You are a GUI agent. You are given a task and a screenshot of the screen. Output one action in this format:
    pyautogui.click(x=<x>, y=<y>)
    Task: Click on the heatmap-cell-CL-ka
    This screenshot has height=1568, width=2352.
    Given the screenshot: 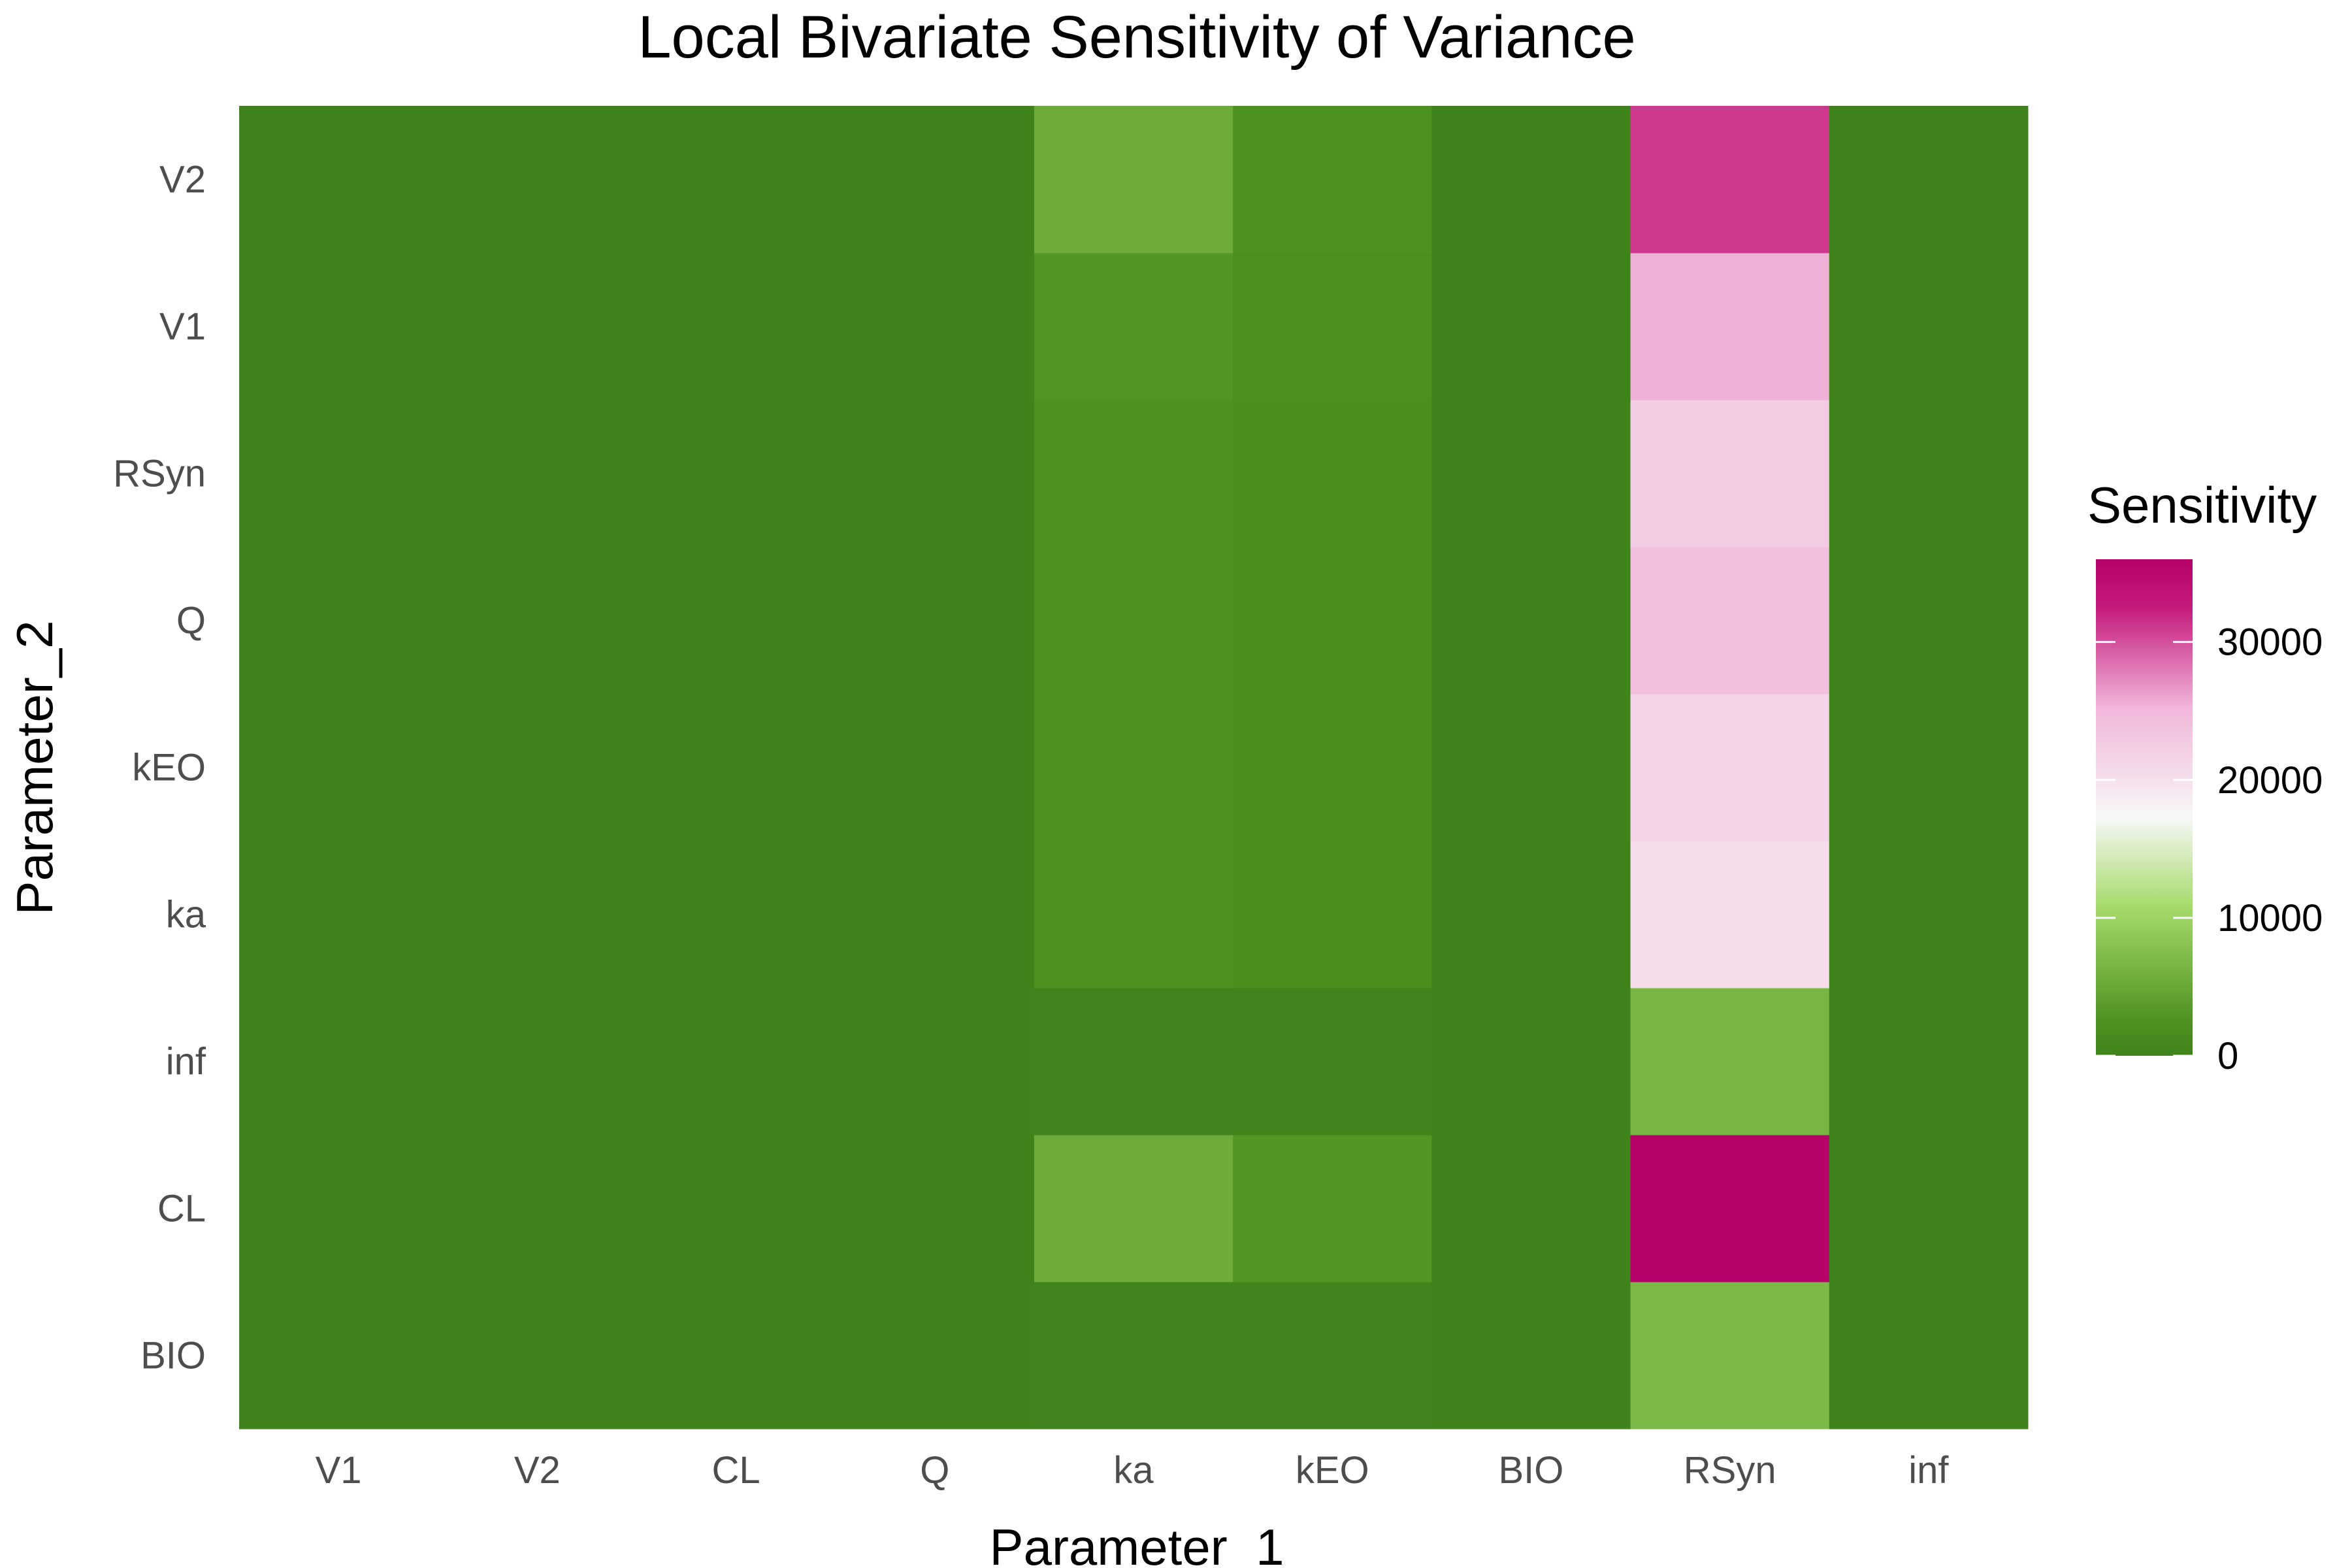 What is the action you would take?
    pyautogui.click(x=736, y=914)
    